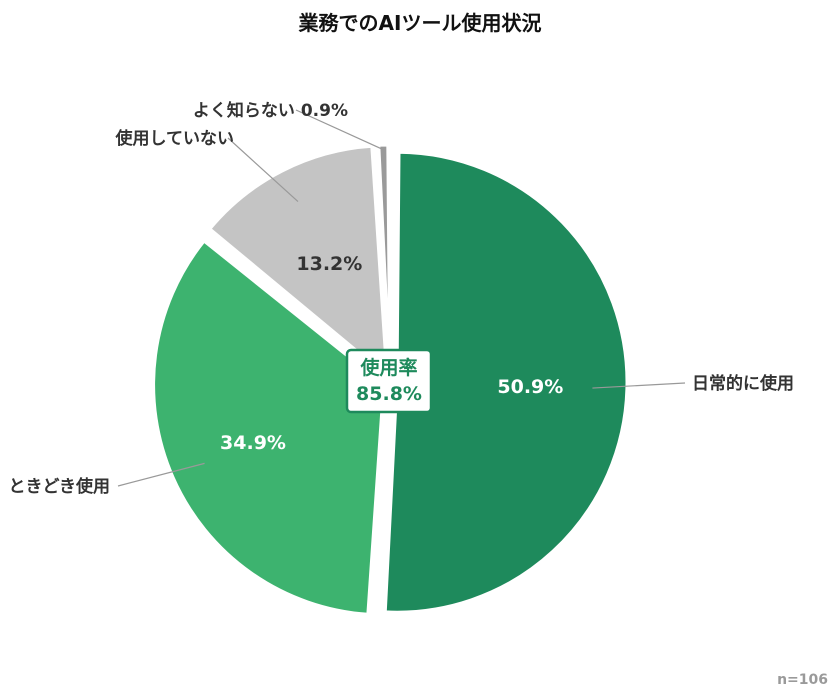  Describe the element at coordinates (175, 138) in the screenshot. I see `slice-category-label-3: 使用していない` at that location.